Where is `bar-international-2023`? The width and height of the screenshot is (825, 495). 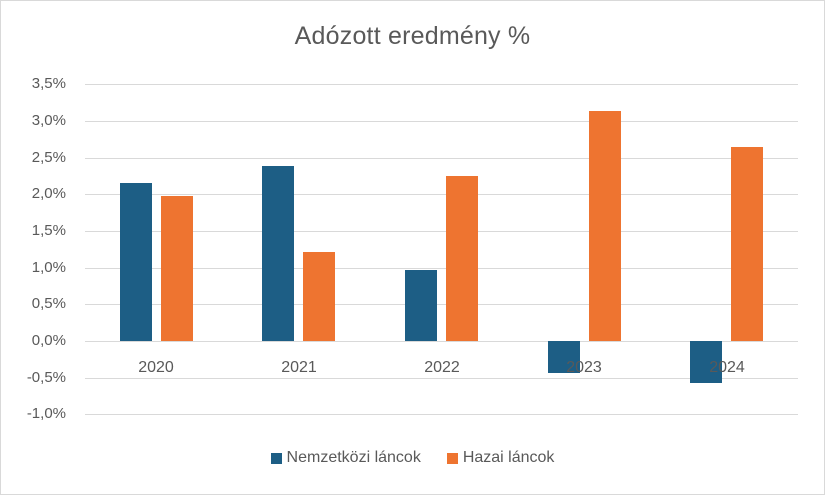
bar-international-2023 is located at coordinates (564, 357).